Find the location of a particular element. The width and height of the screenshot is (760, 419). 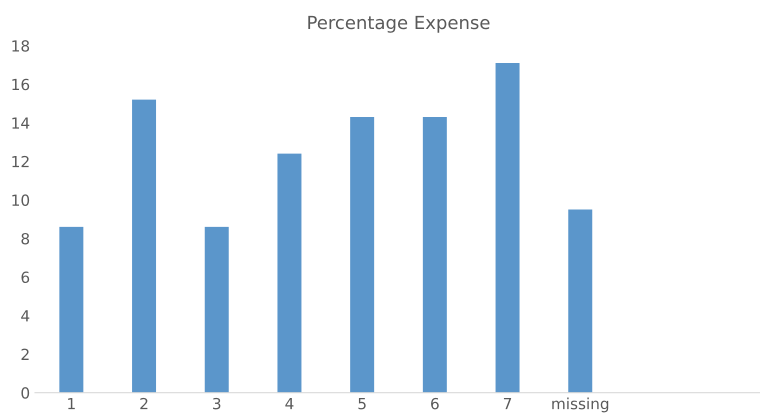

y-tick-label: 18 is located at coordinates (21, 46).